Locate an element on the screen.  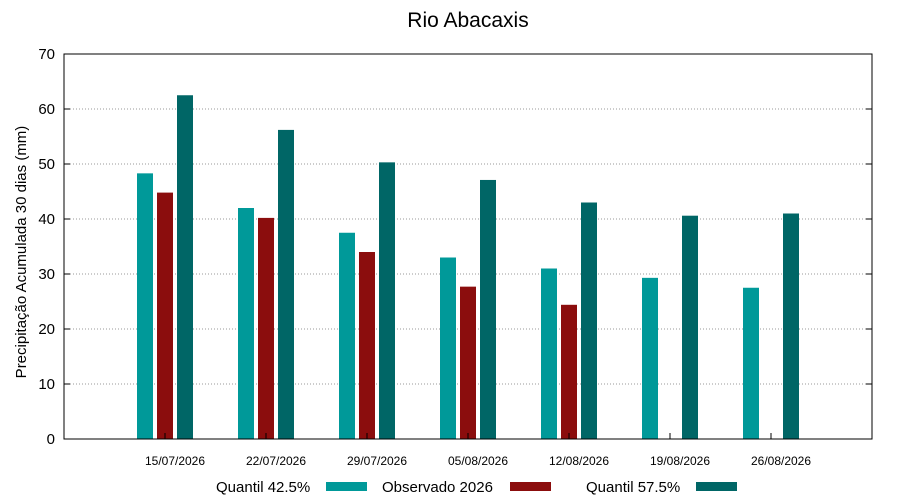
x-tick-label: 15/07/2026 is located at coordinates (175, 461).